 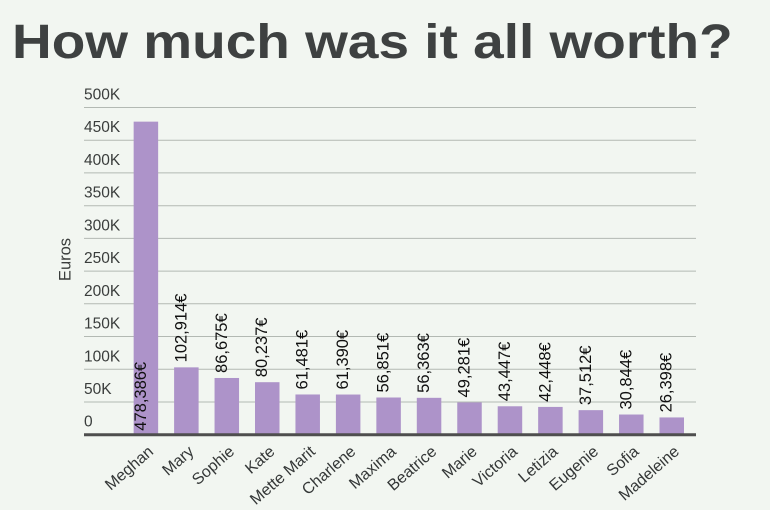 What do you see at coordinates (102, 356) in the screenshot?
I see `svg-text: 100K` at bounding box center [102, 356].